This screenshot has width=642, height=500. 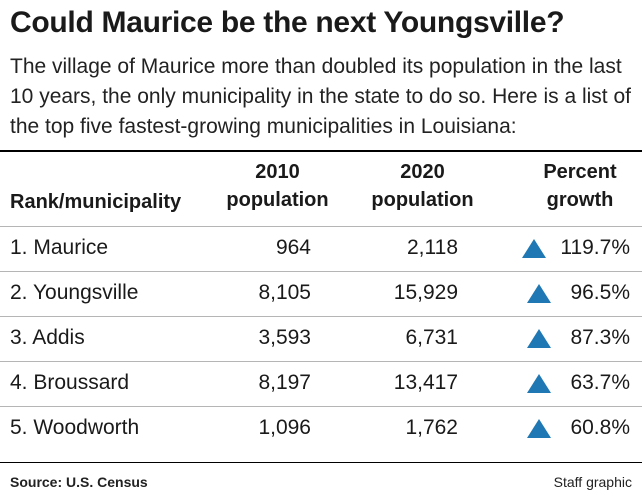 I want to click on column-header-rank: Rank/municipality, so click(x=96, y=202).